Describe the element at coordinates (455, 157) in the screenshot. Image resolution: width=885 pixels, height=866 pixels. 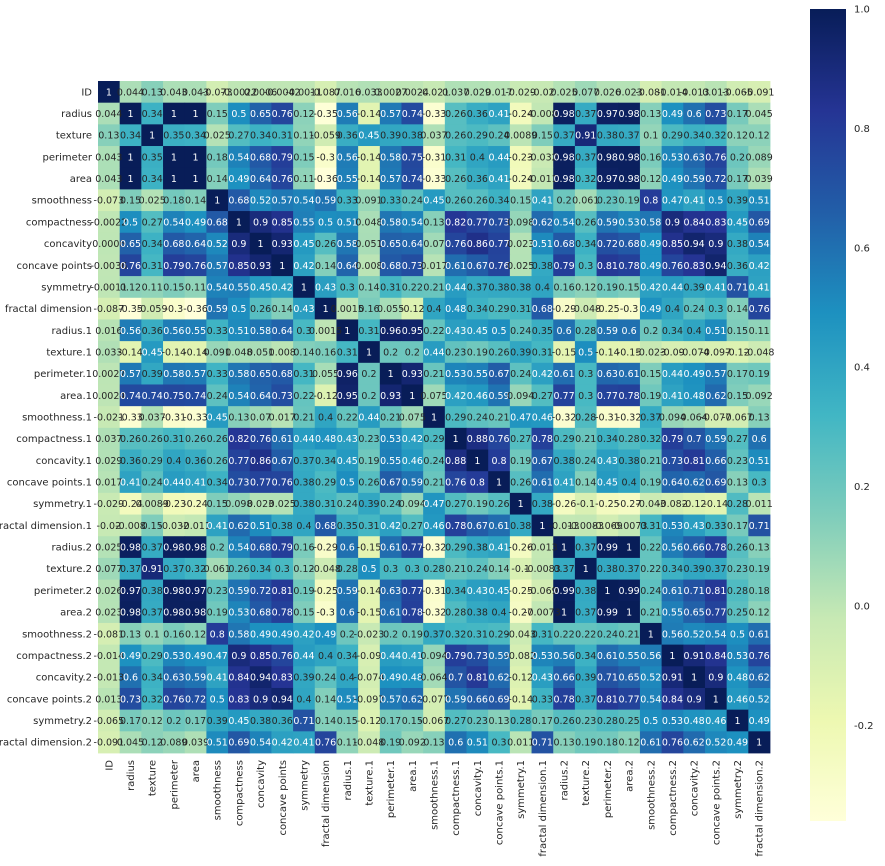
I see `cell-annotation: 0.31` at that location.